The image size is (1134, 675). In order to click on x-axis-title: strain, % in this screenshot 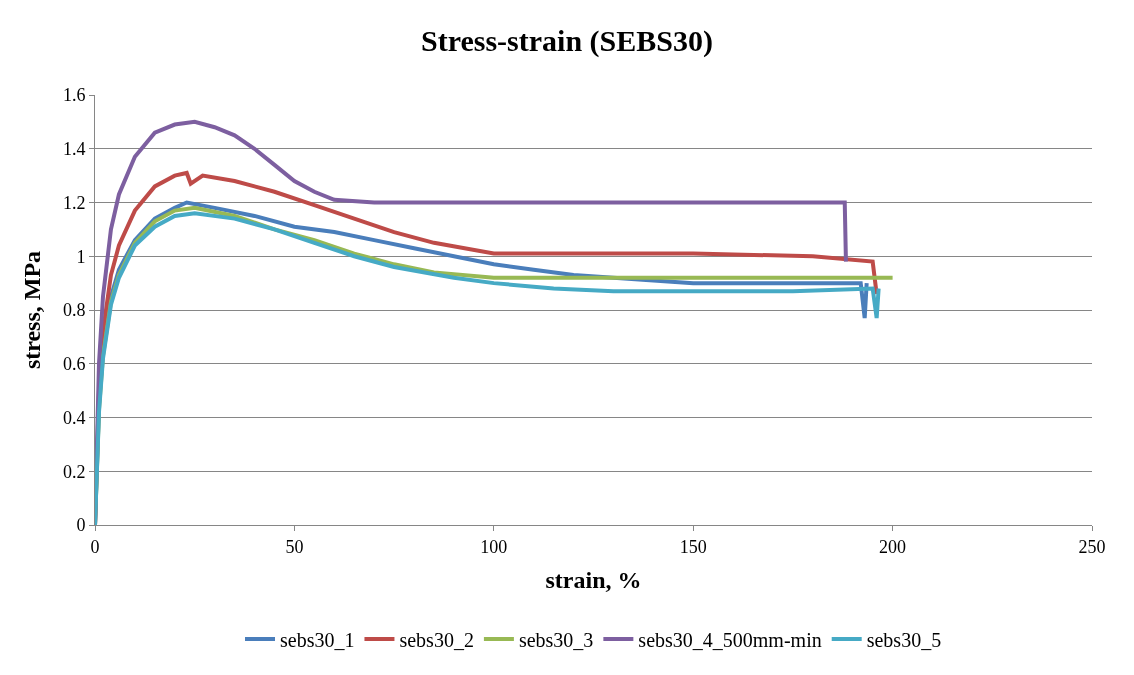, I will do `click(593, 579)`.